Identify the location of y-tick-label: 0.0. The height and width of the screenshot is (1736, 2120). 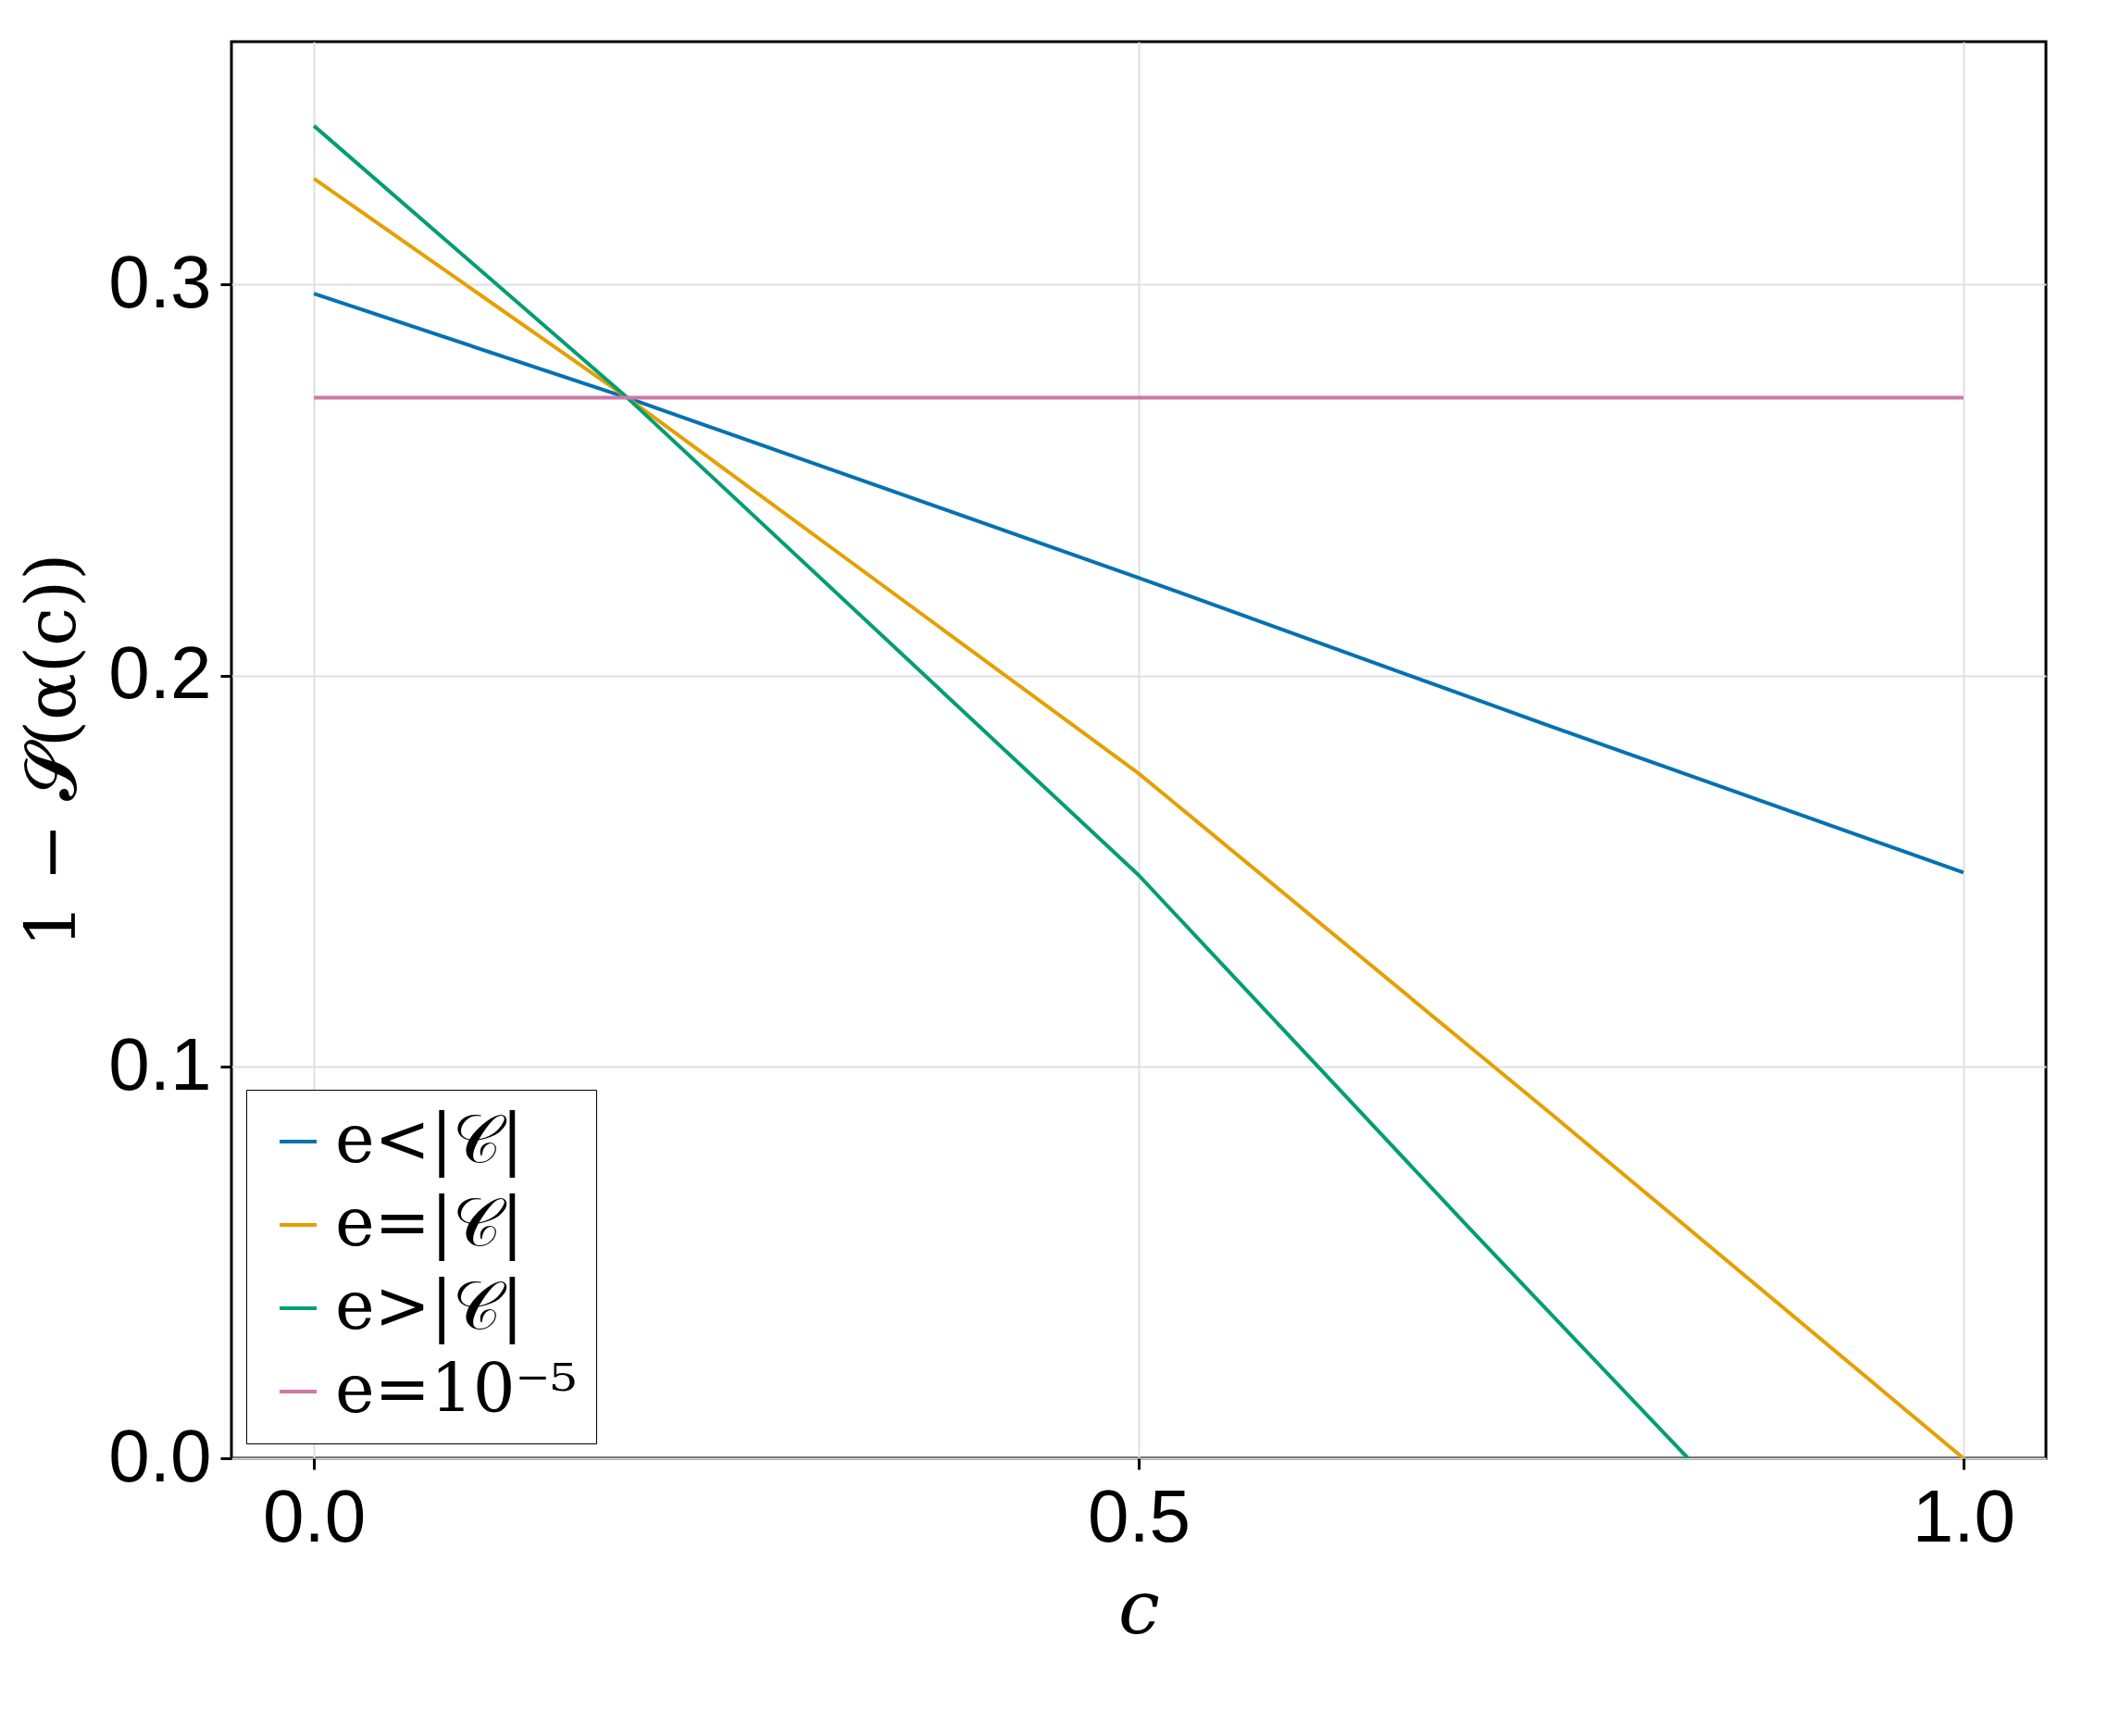
(160, 1455).